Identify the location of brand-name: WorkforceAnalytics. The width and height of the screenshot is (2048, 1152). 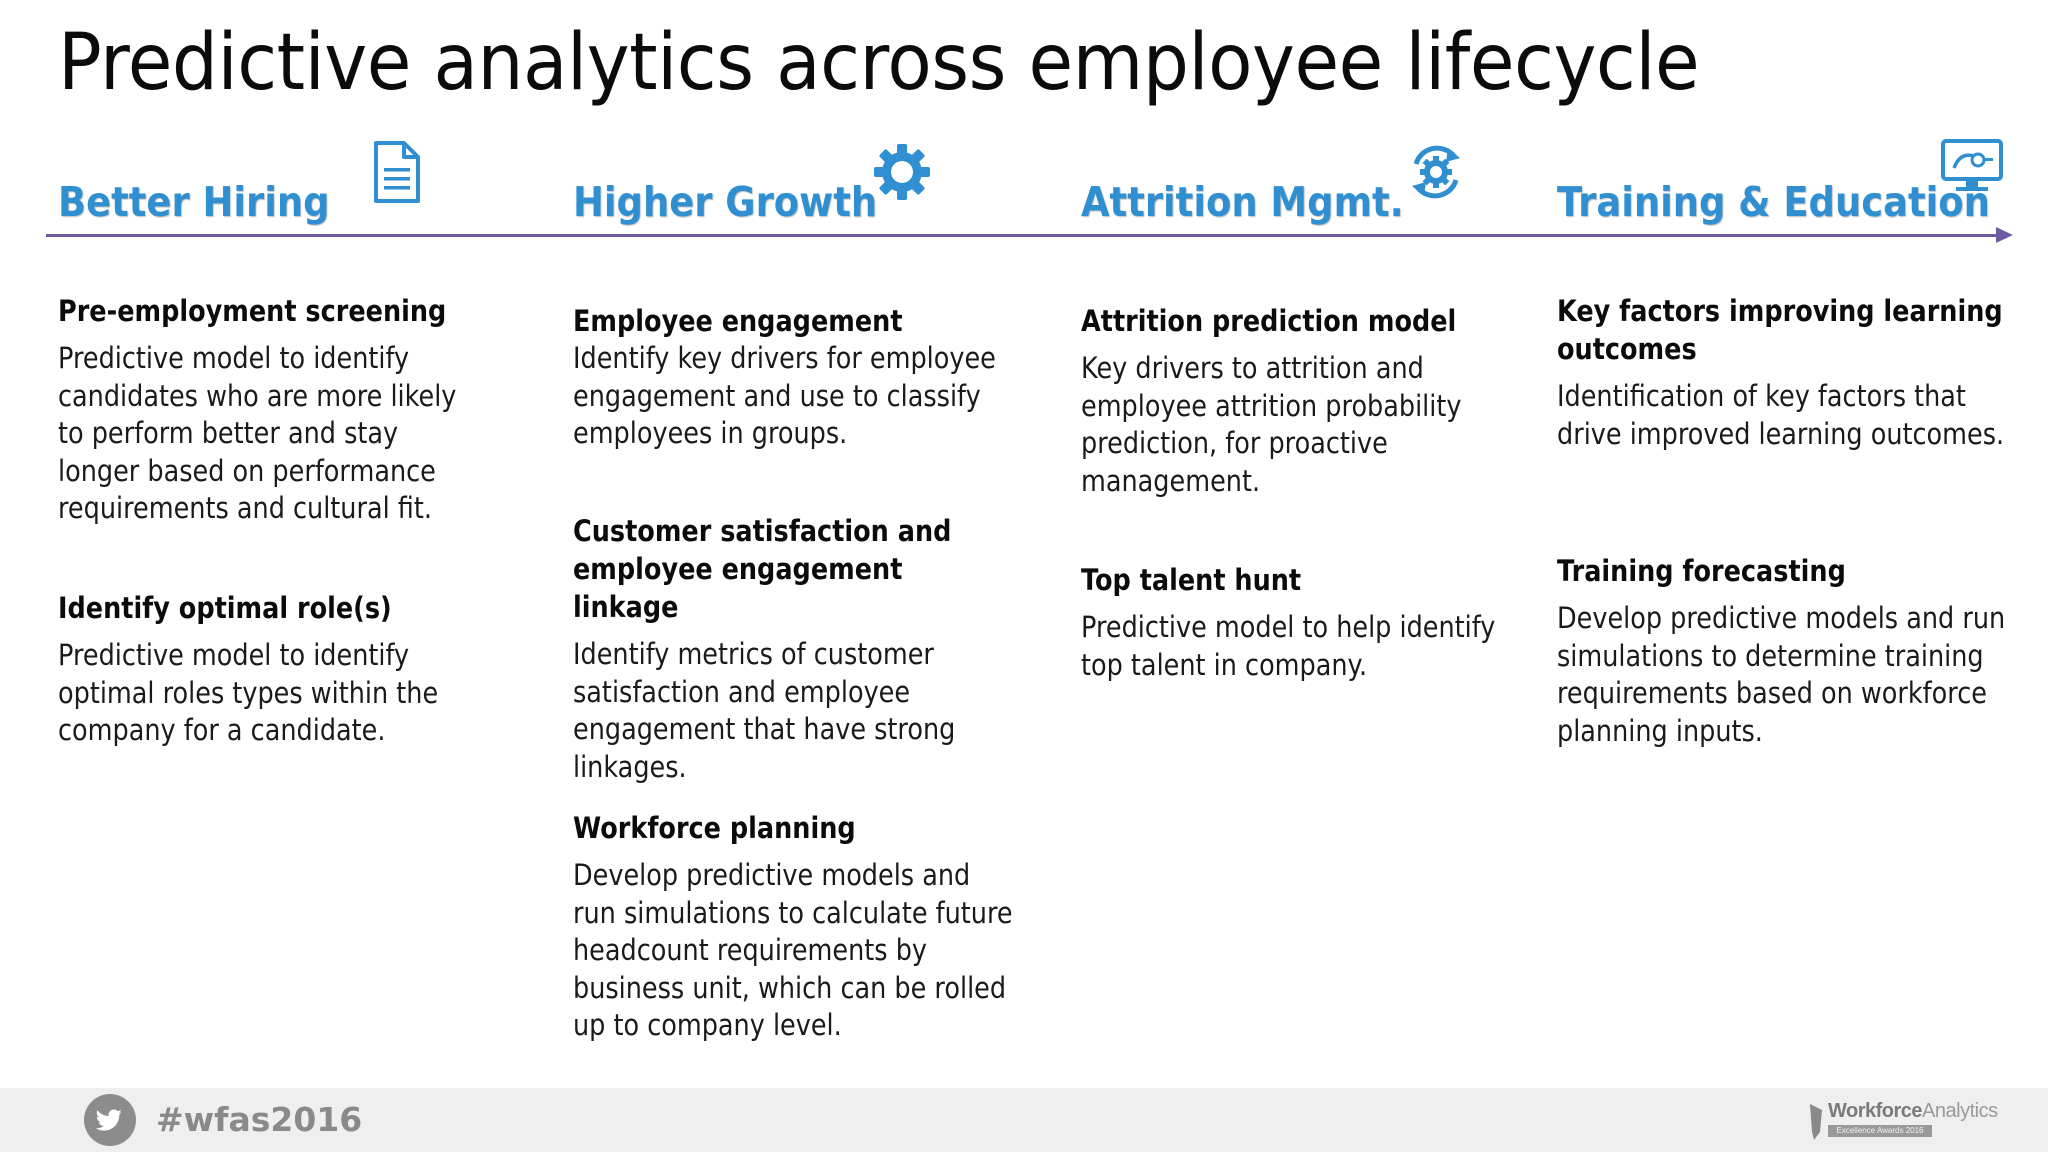
(1913, 1111).